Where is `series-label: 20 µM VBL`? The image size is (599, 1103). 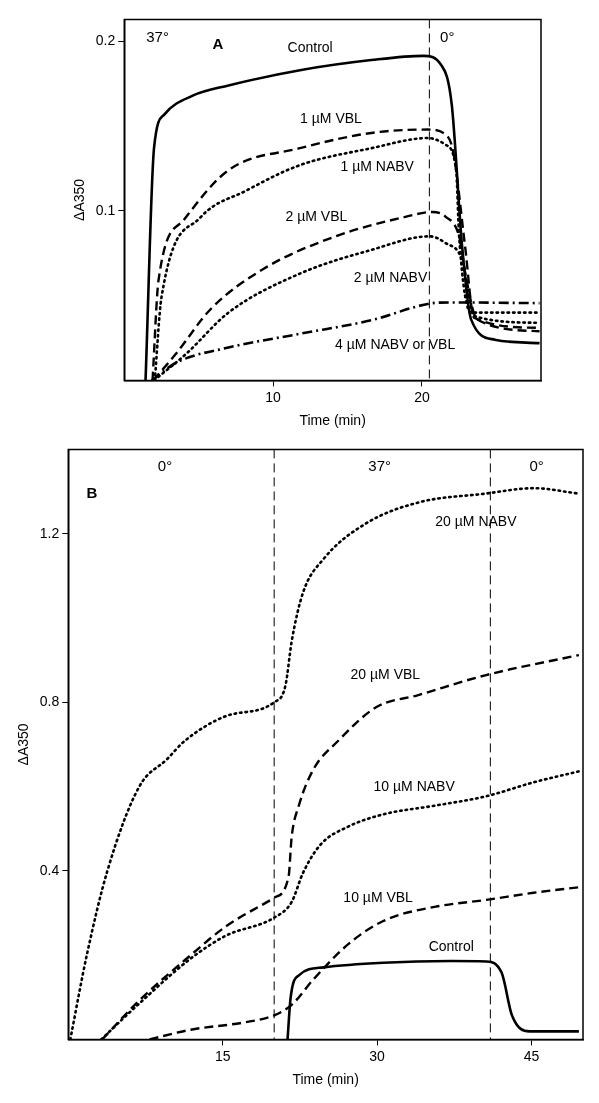 series-label: 20 µM VBL is located at coordinates (385, 674).